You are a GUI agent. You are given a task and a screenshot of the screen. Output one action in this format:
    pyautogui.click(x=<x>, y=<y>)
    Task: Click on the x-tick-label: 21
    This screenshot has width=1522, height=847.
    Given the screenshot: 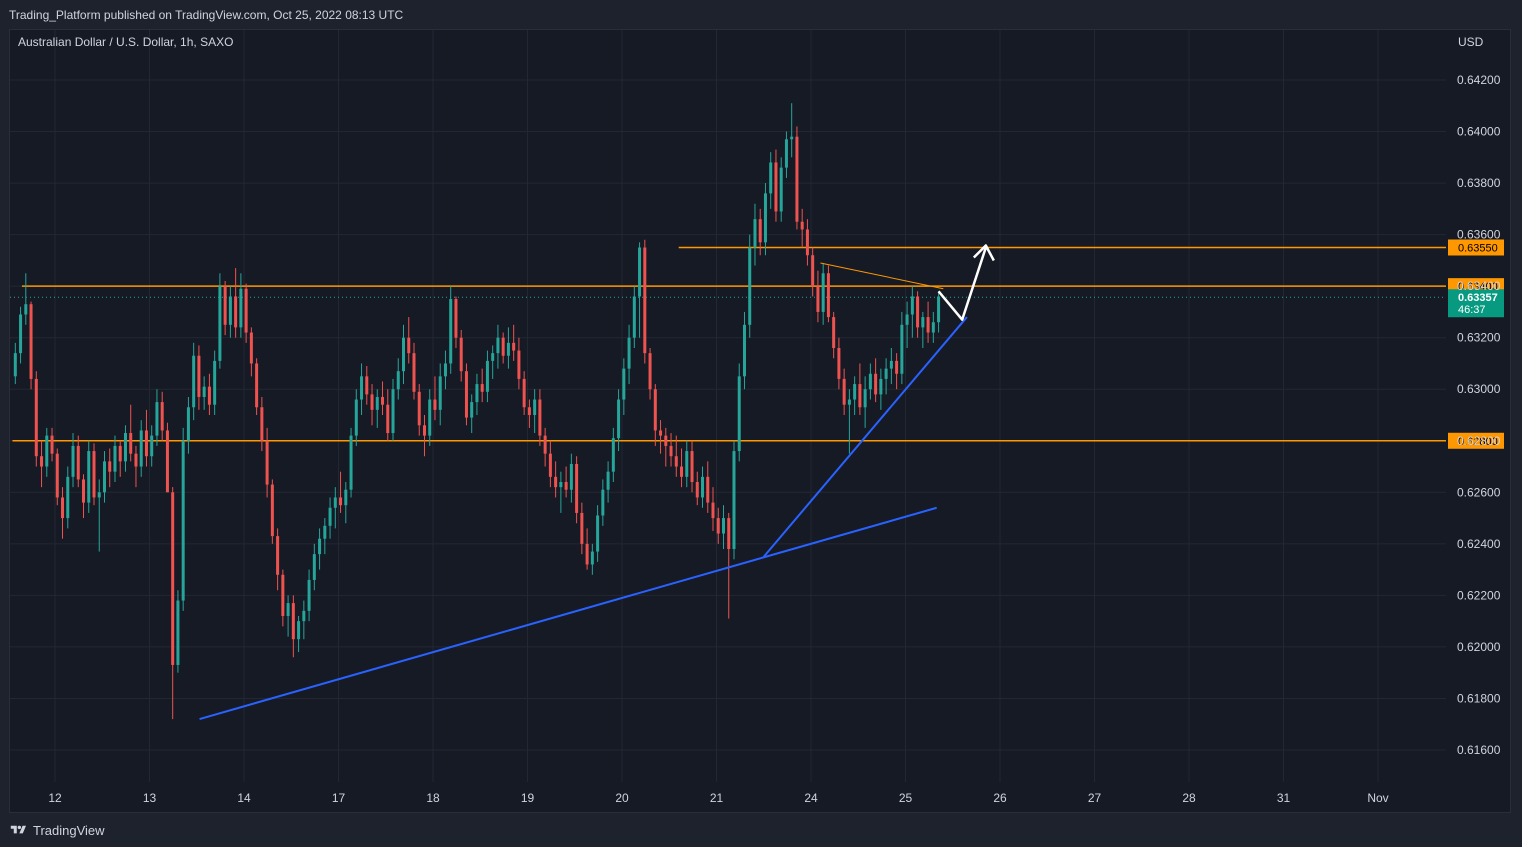 What is the action you would take?
    pyautogui.click(x=717, y=798)
    